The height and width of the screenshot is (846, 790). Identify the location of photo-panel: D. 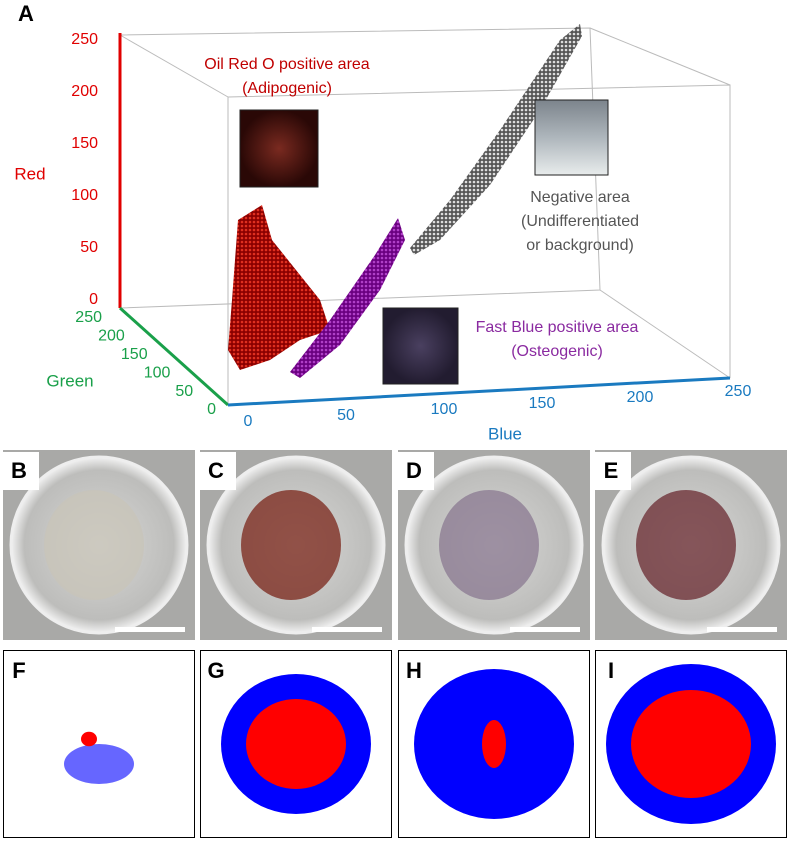
(494, 545).